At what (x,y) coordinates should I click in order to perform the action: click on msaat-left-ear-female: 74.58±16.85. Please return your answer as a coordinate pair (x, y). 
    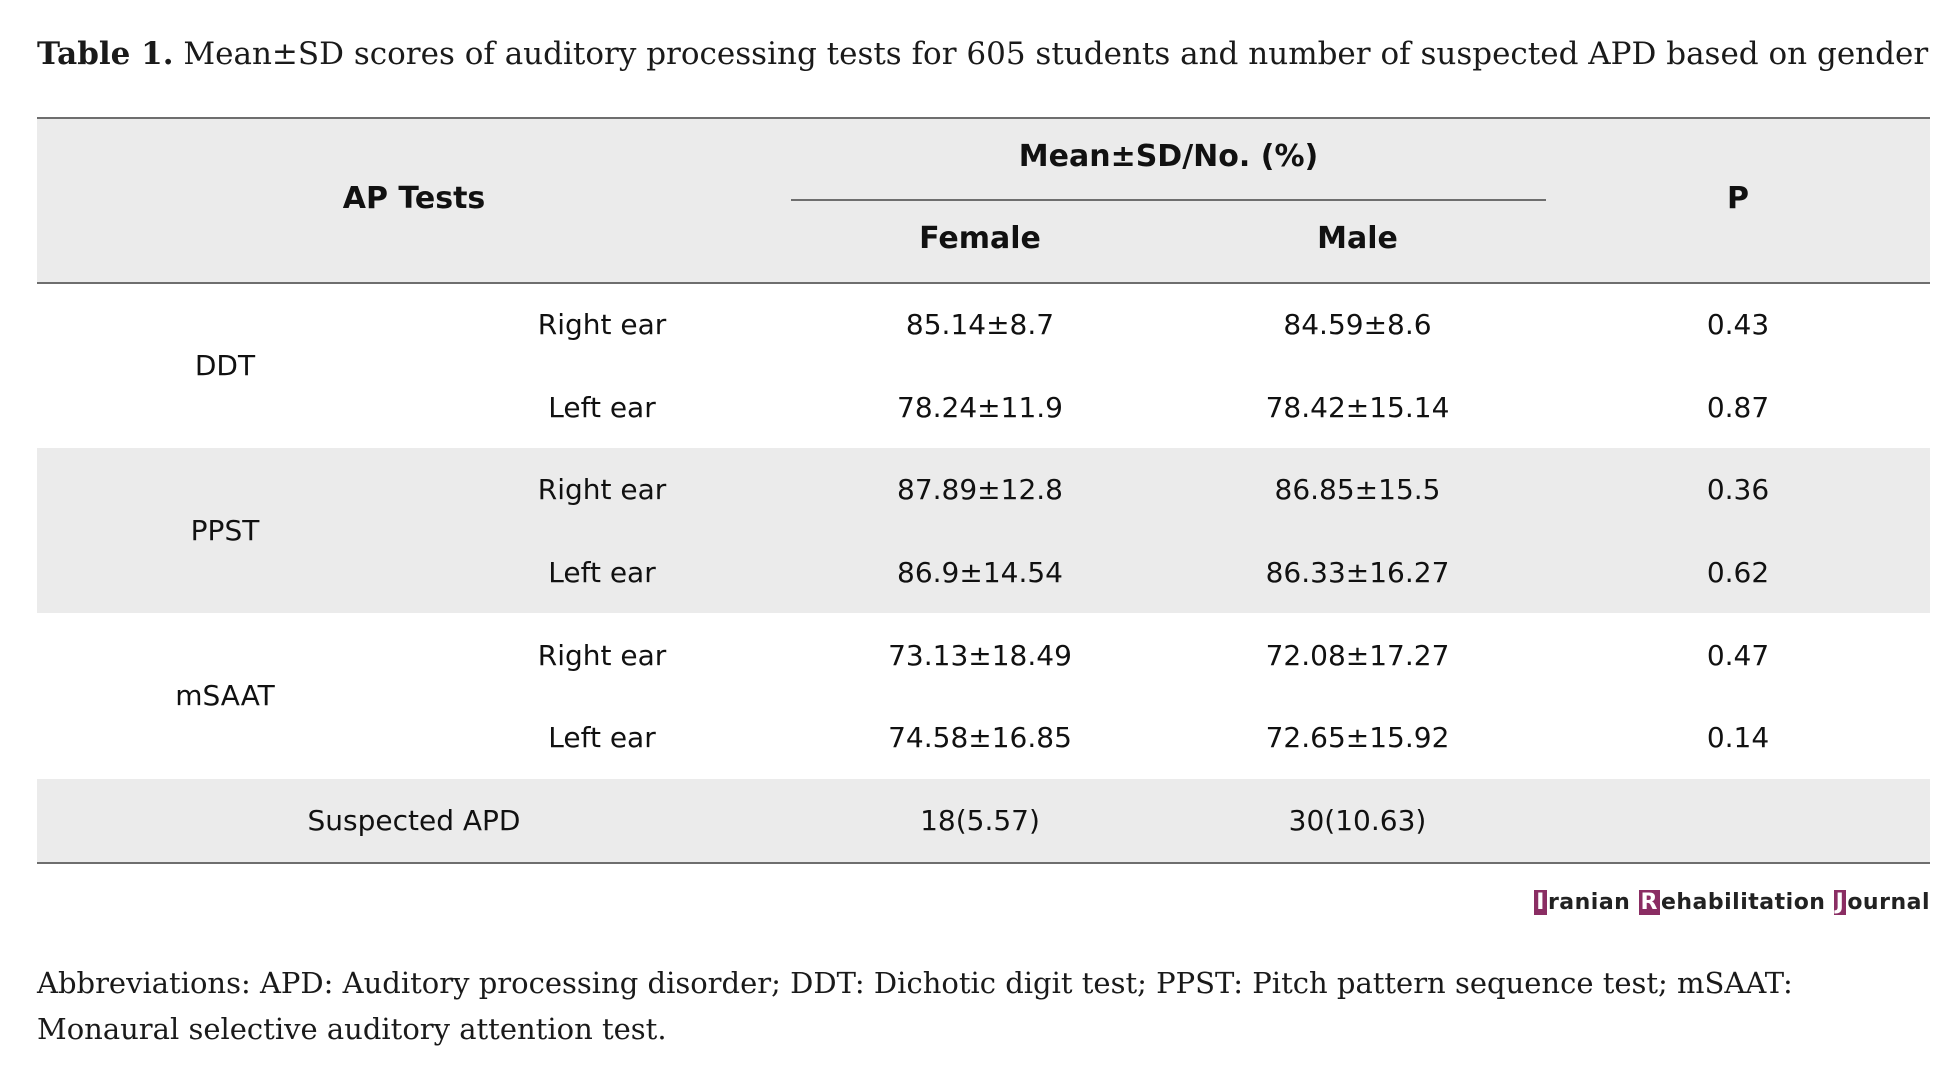
    Looking at the image, I should click on (980, 737).